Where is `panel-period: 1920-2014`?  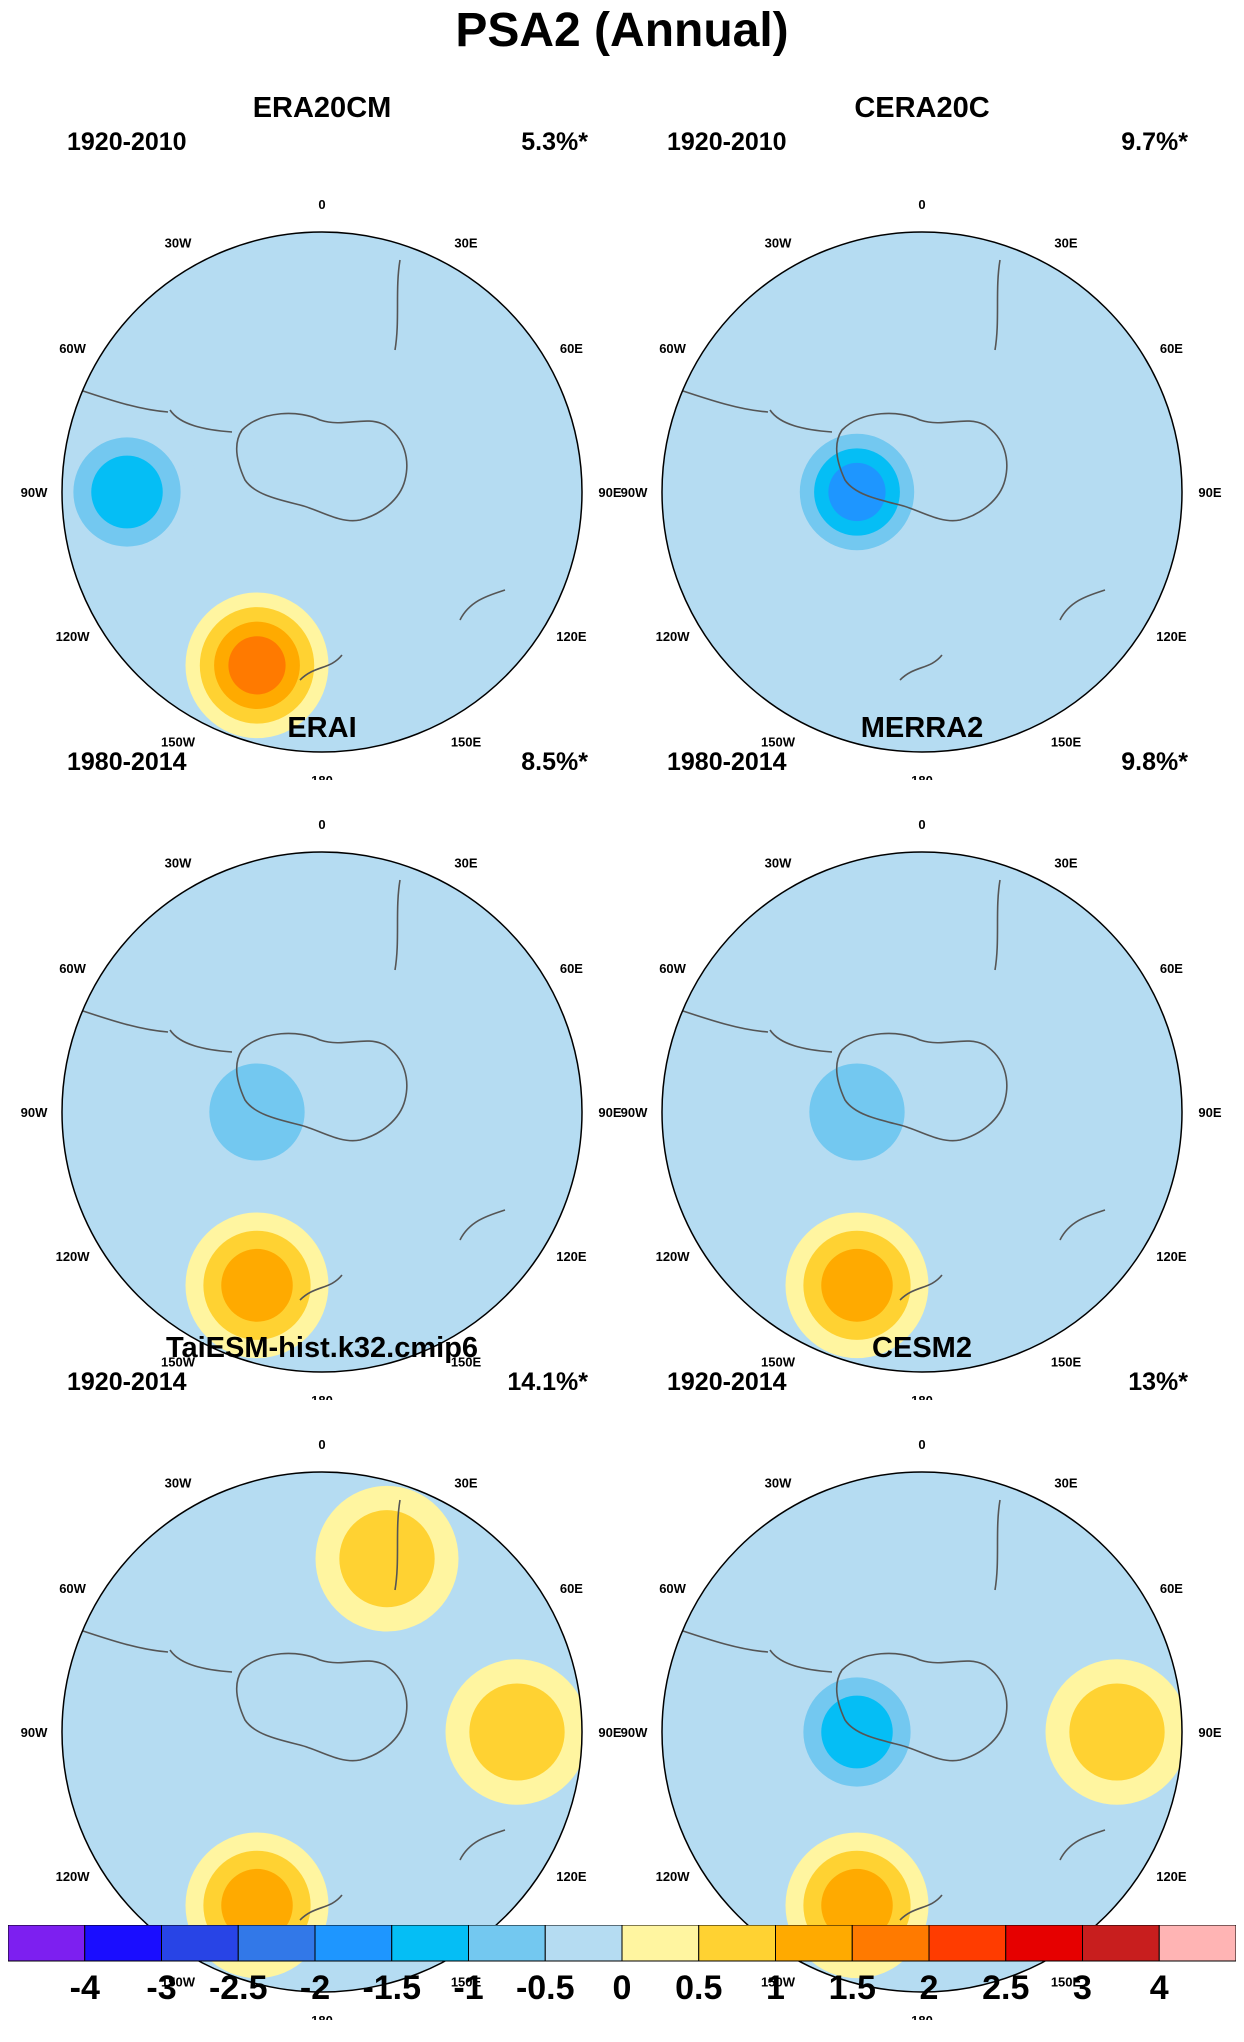
panel-period: 1920-2014 is located at coordinates (727, 1382).